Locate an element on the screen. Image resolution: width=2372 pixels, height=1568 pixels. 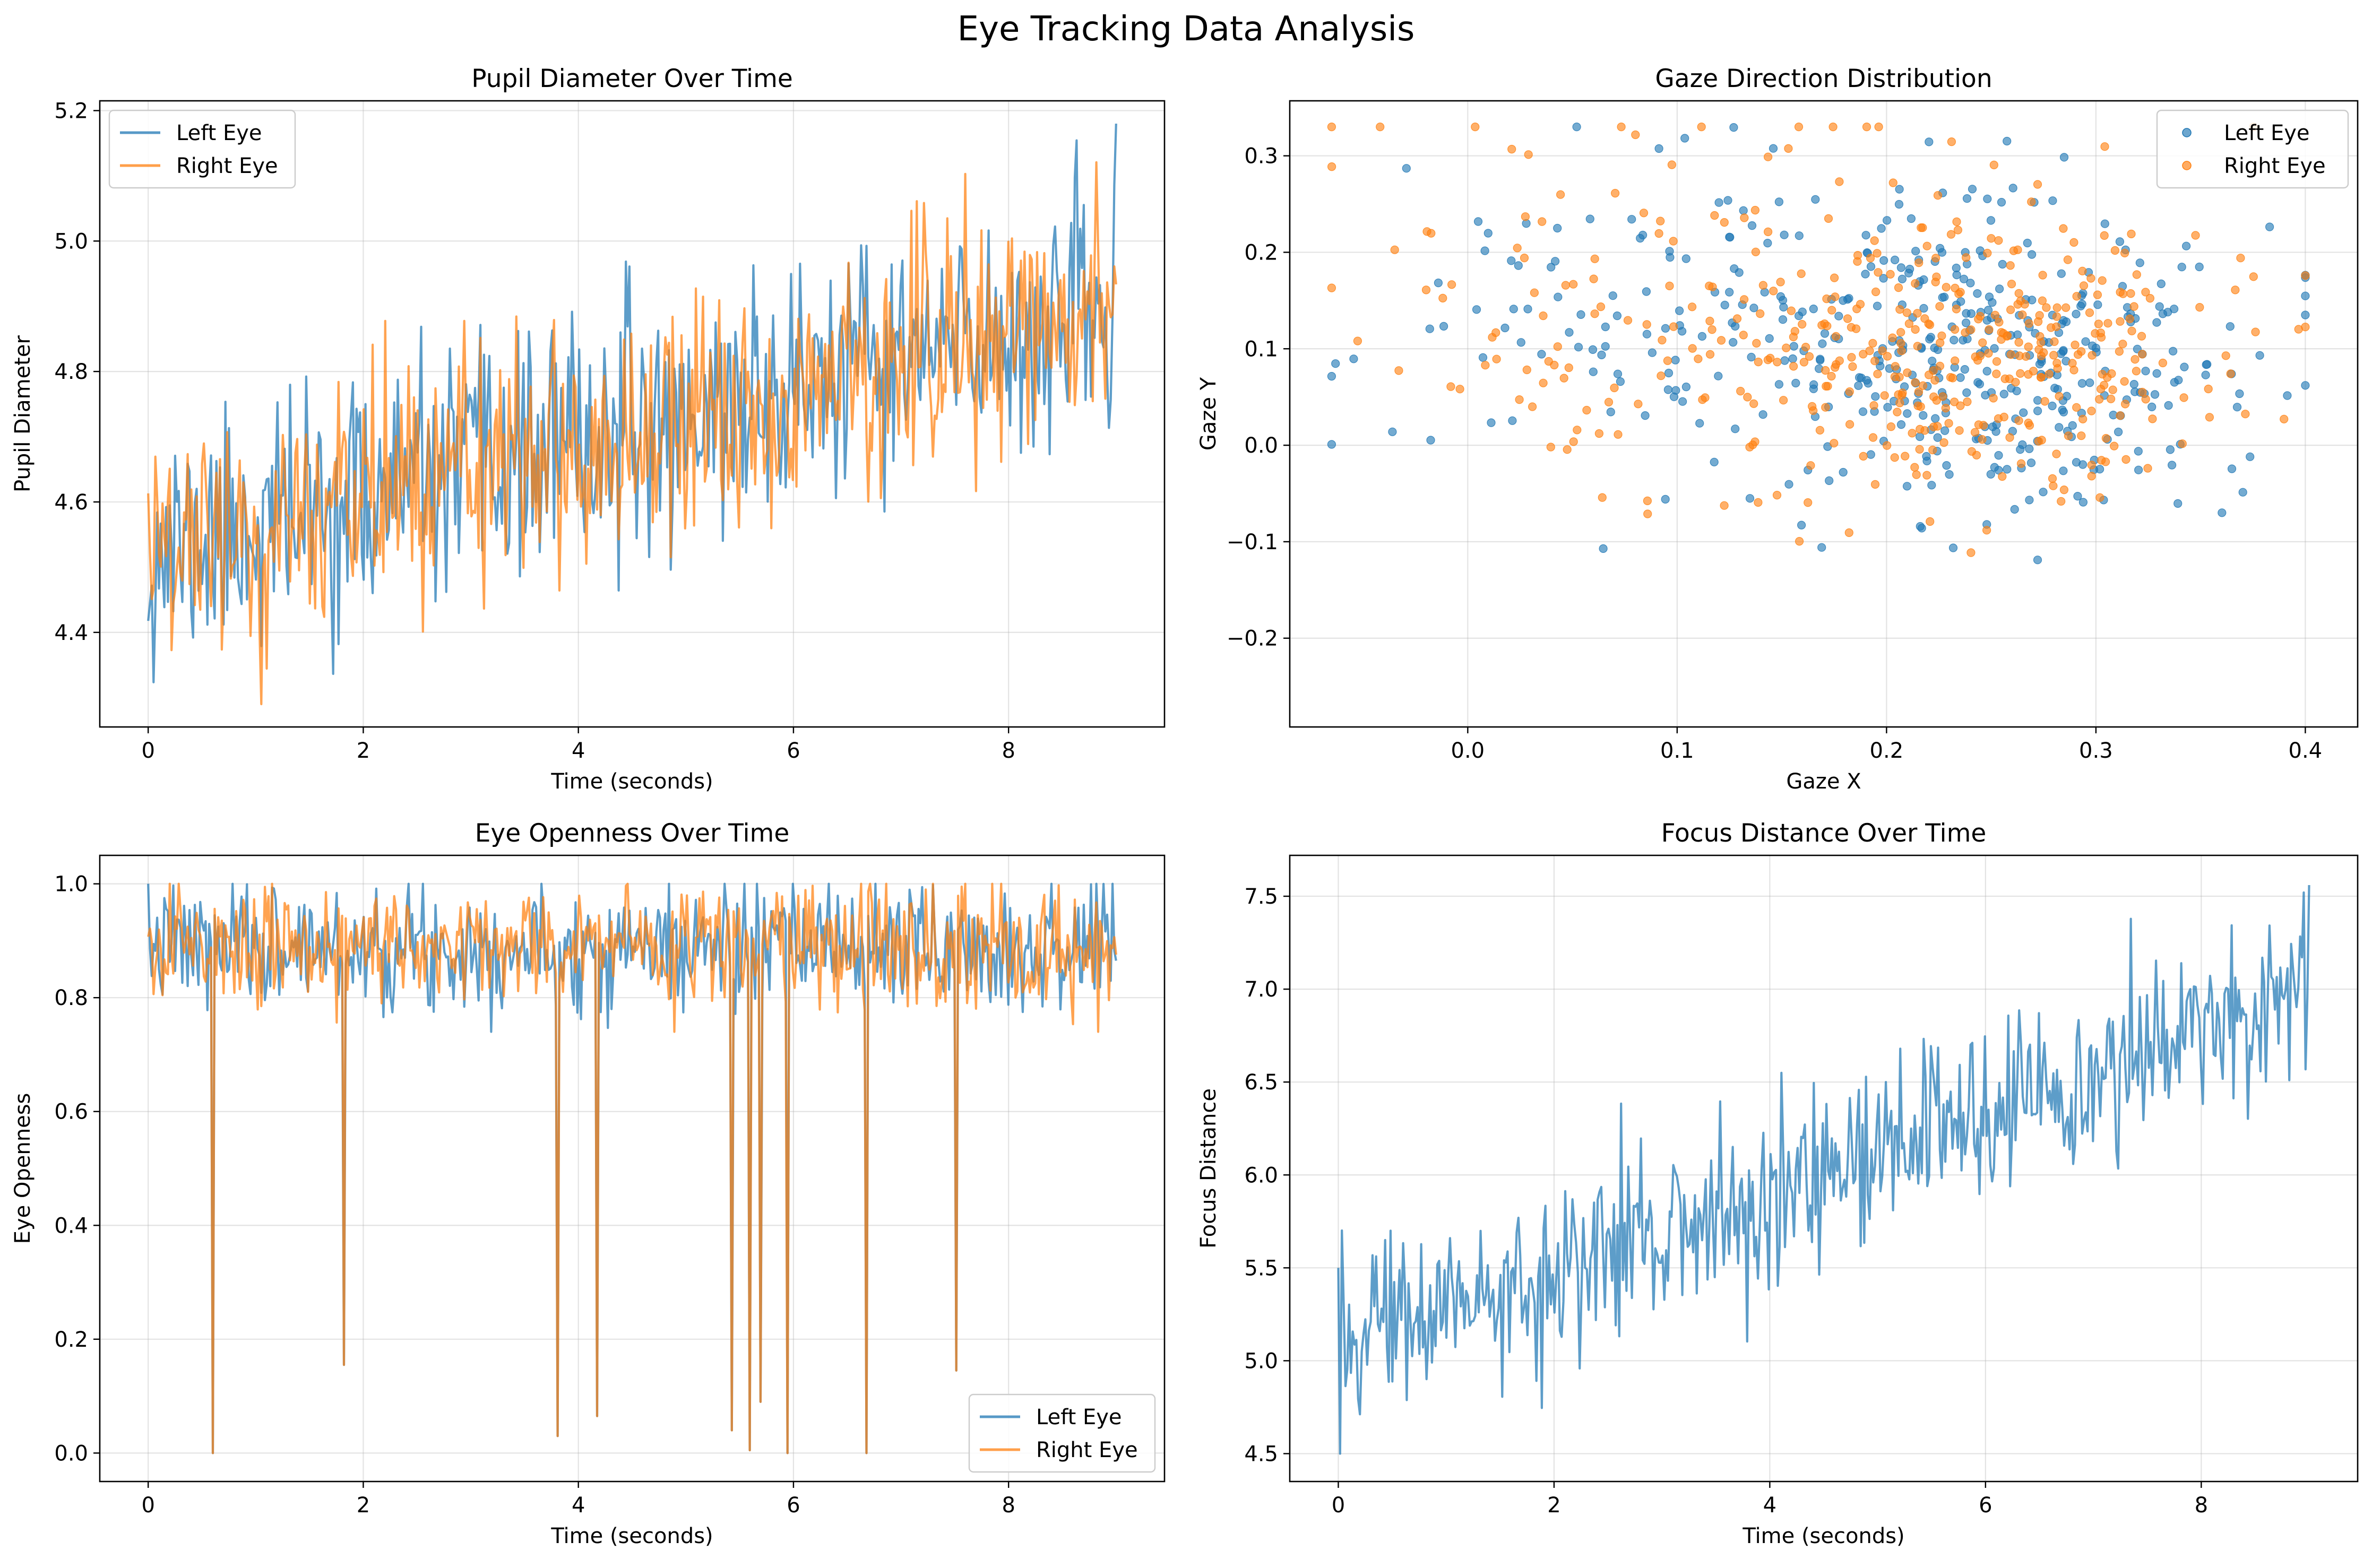
pupil-ytick-label-3: 5.0 is located at coordinates (71, 241).